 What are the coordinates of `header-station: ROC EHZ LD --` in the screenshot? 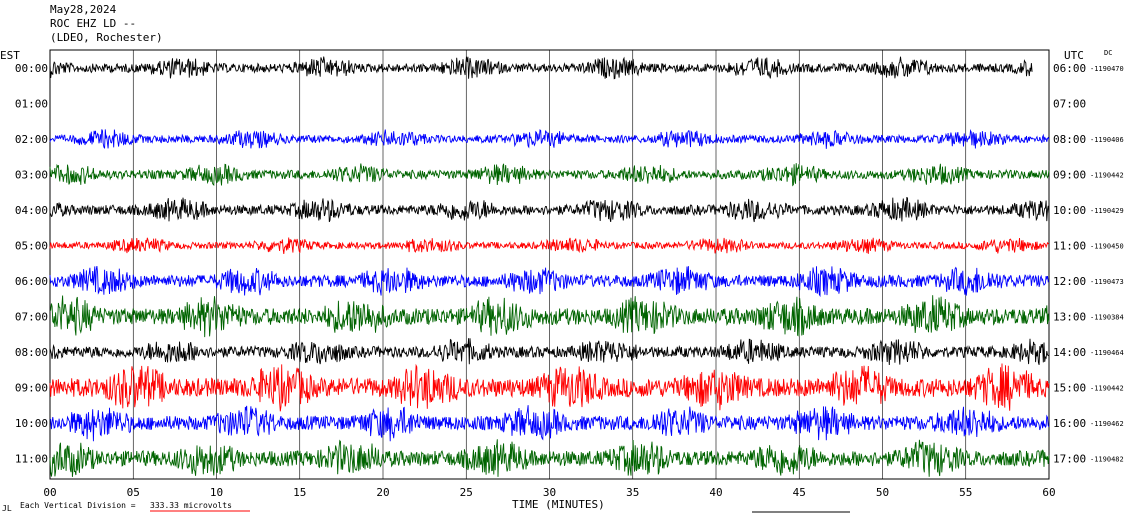 It's located at (93, 23).